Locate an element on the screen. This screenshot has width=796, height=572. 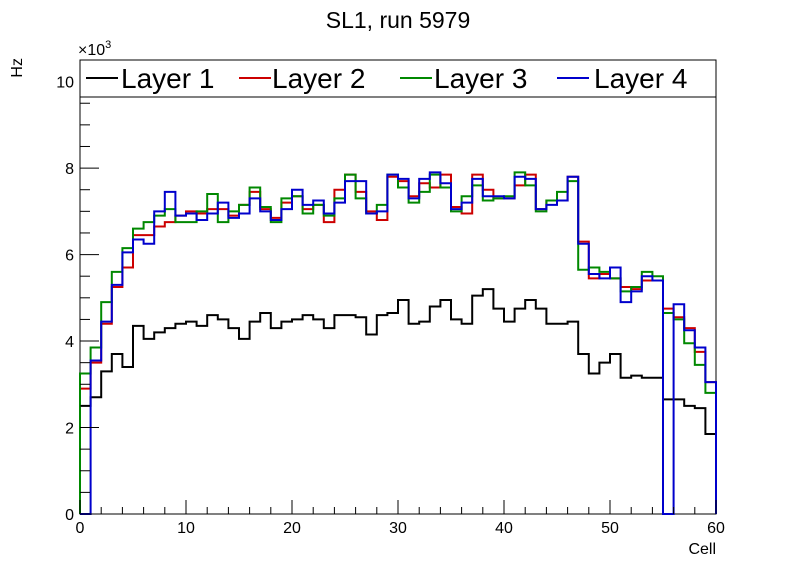
legend-entry-layer-1: Layer 1 is located at coordinates (150, 78).